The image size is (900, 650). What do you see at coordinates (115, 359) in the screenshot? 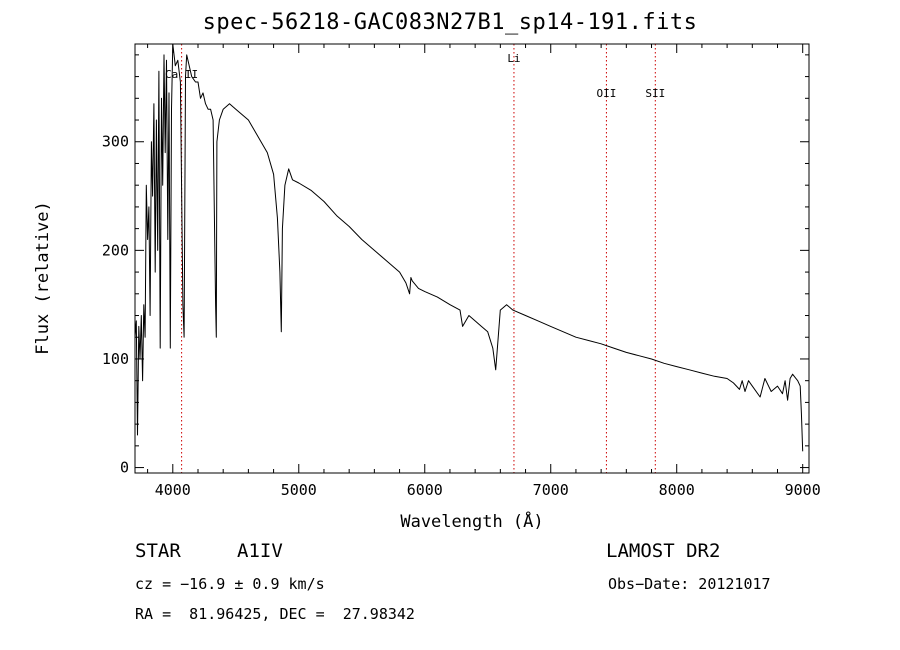
I see `y-tick-label-1: 100` at bounding box center [115, 359].